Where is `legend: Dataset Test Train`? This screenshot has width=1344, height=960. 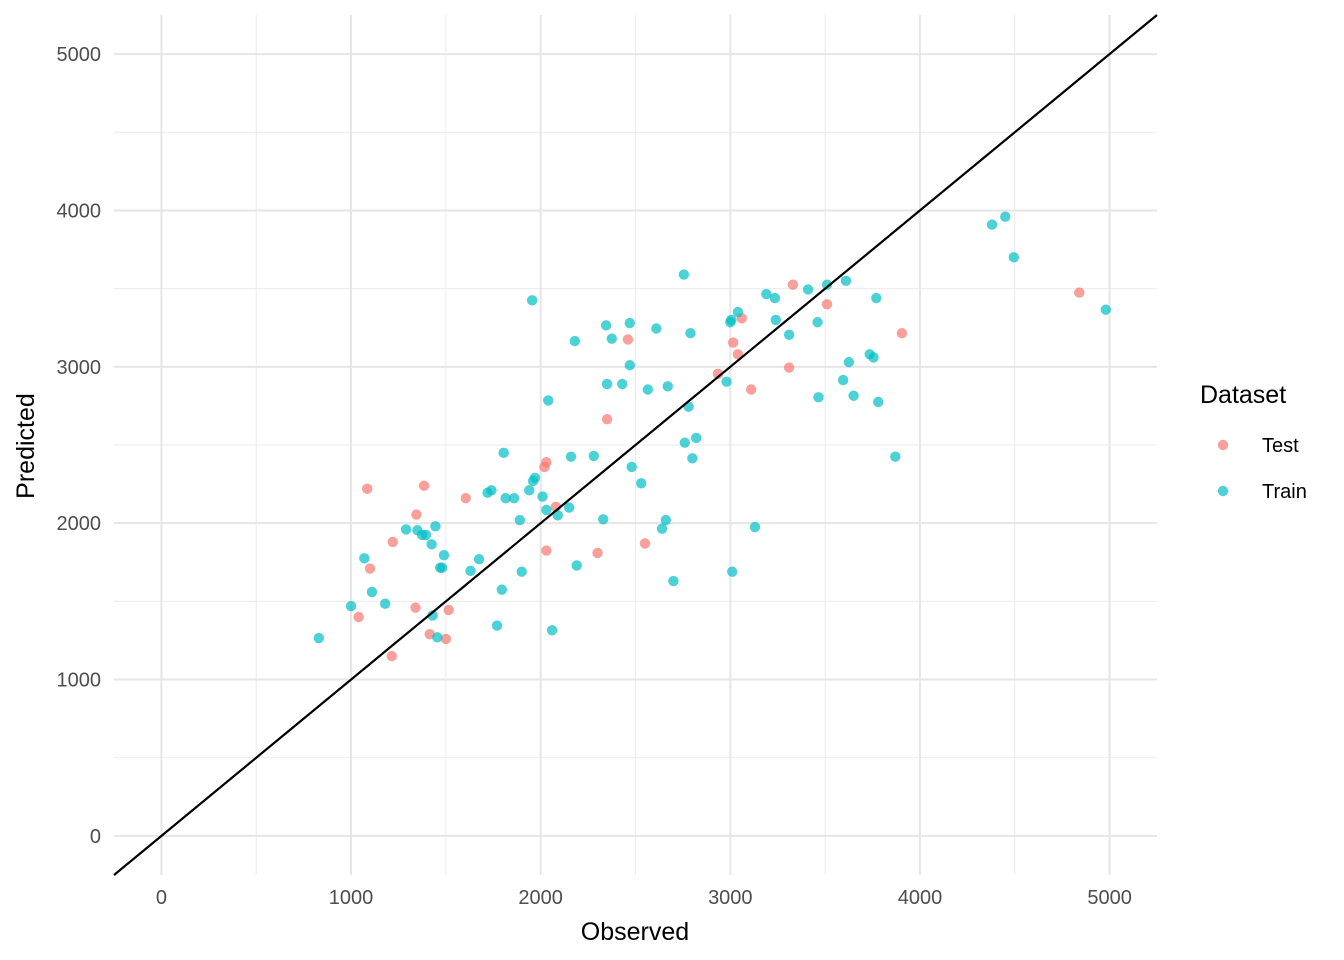
legend: Dataset Test Train is located at coordinates (1253, 442).